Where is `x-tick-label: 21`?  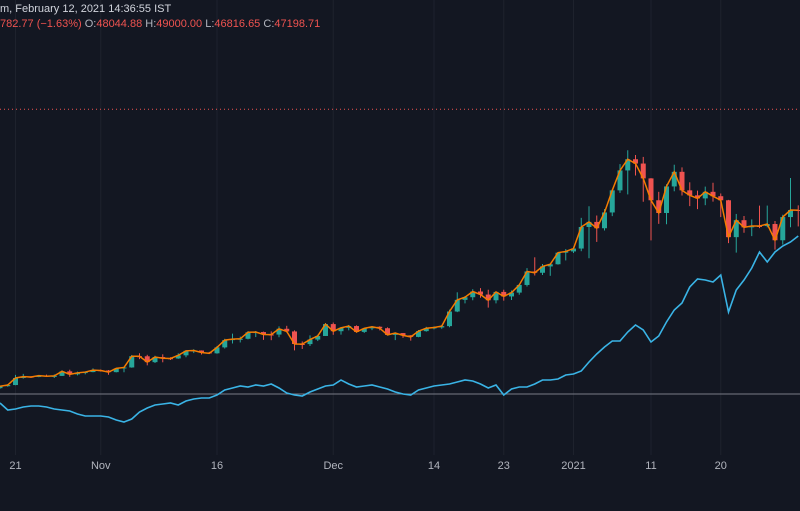
x-tick-label: 21 is located at coordinates (15, 466).